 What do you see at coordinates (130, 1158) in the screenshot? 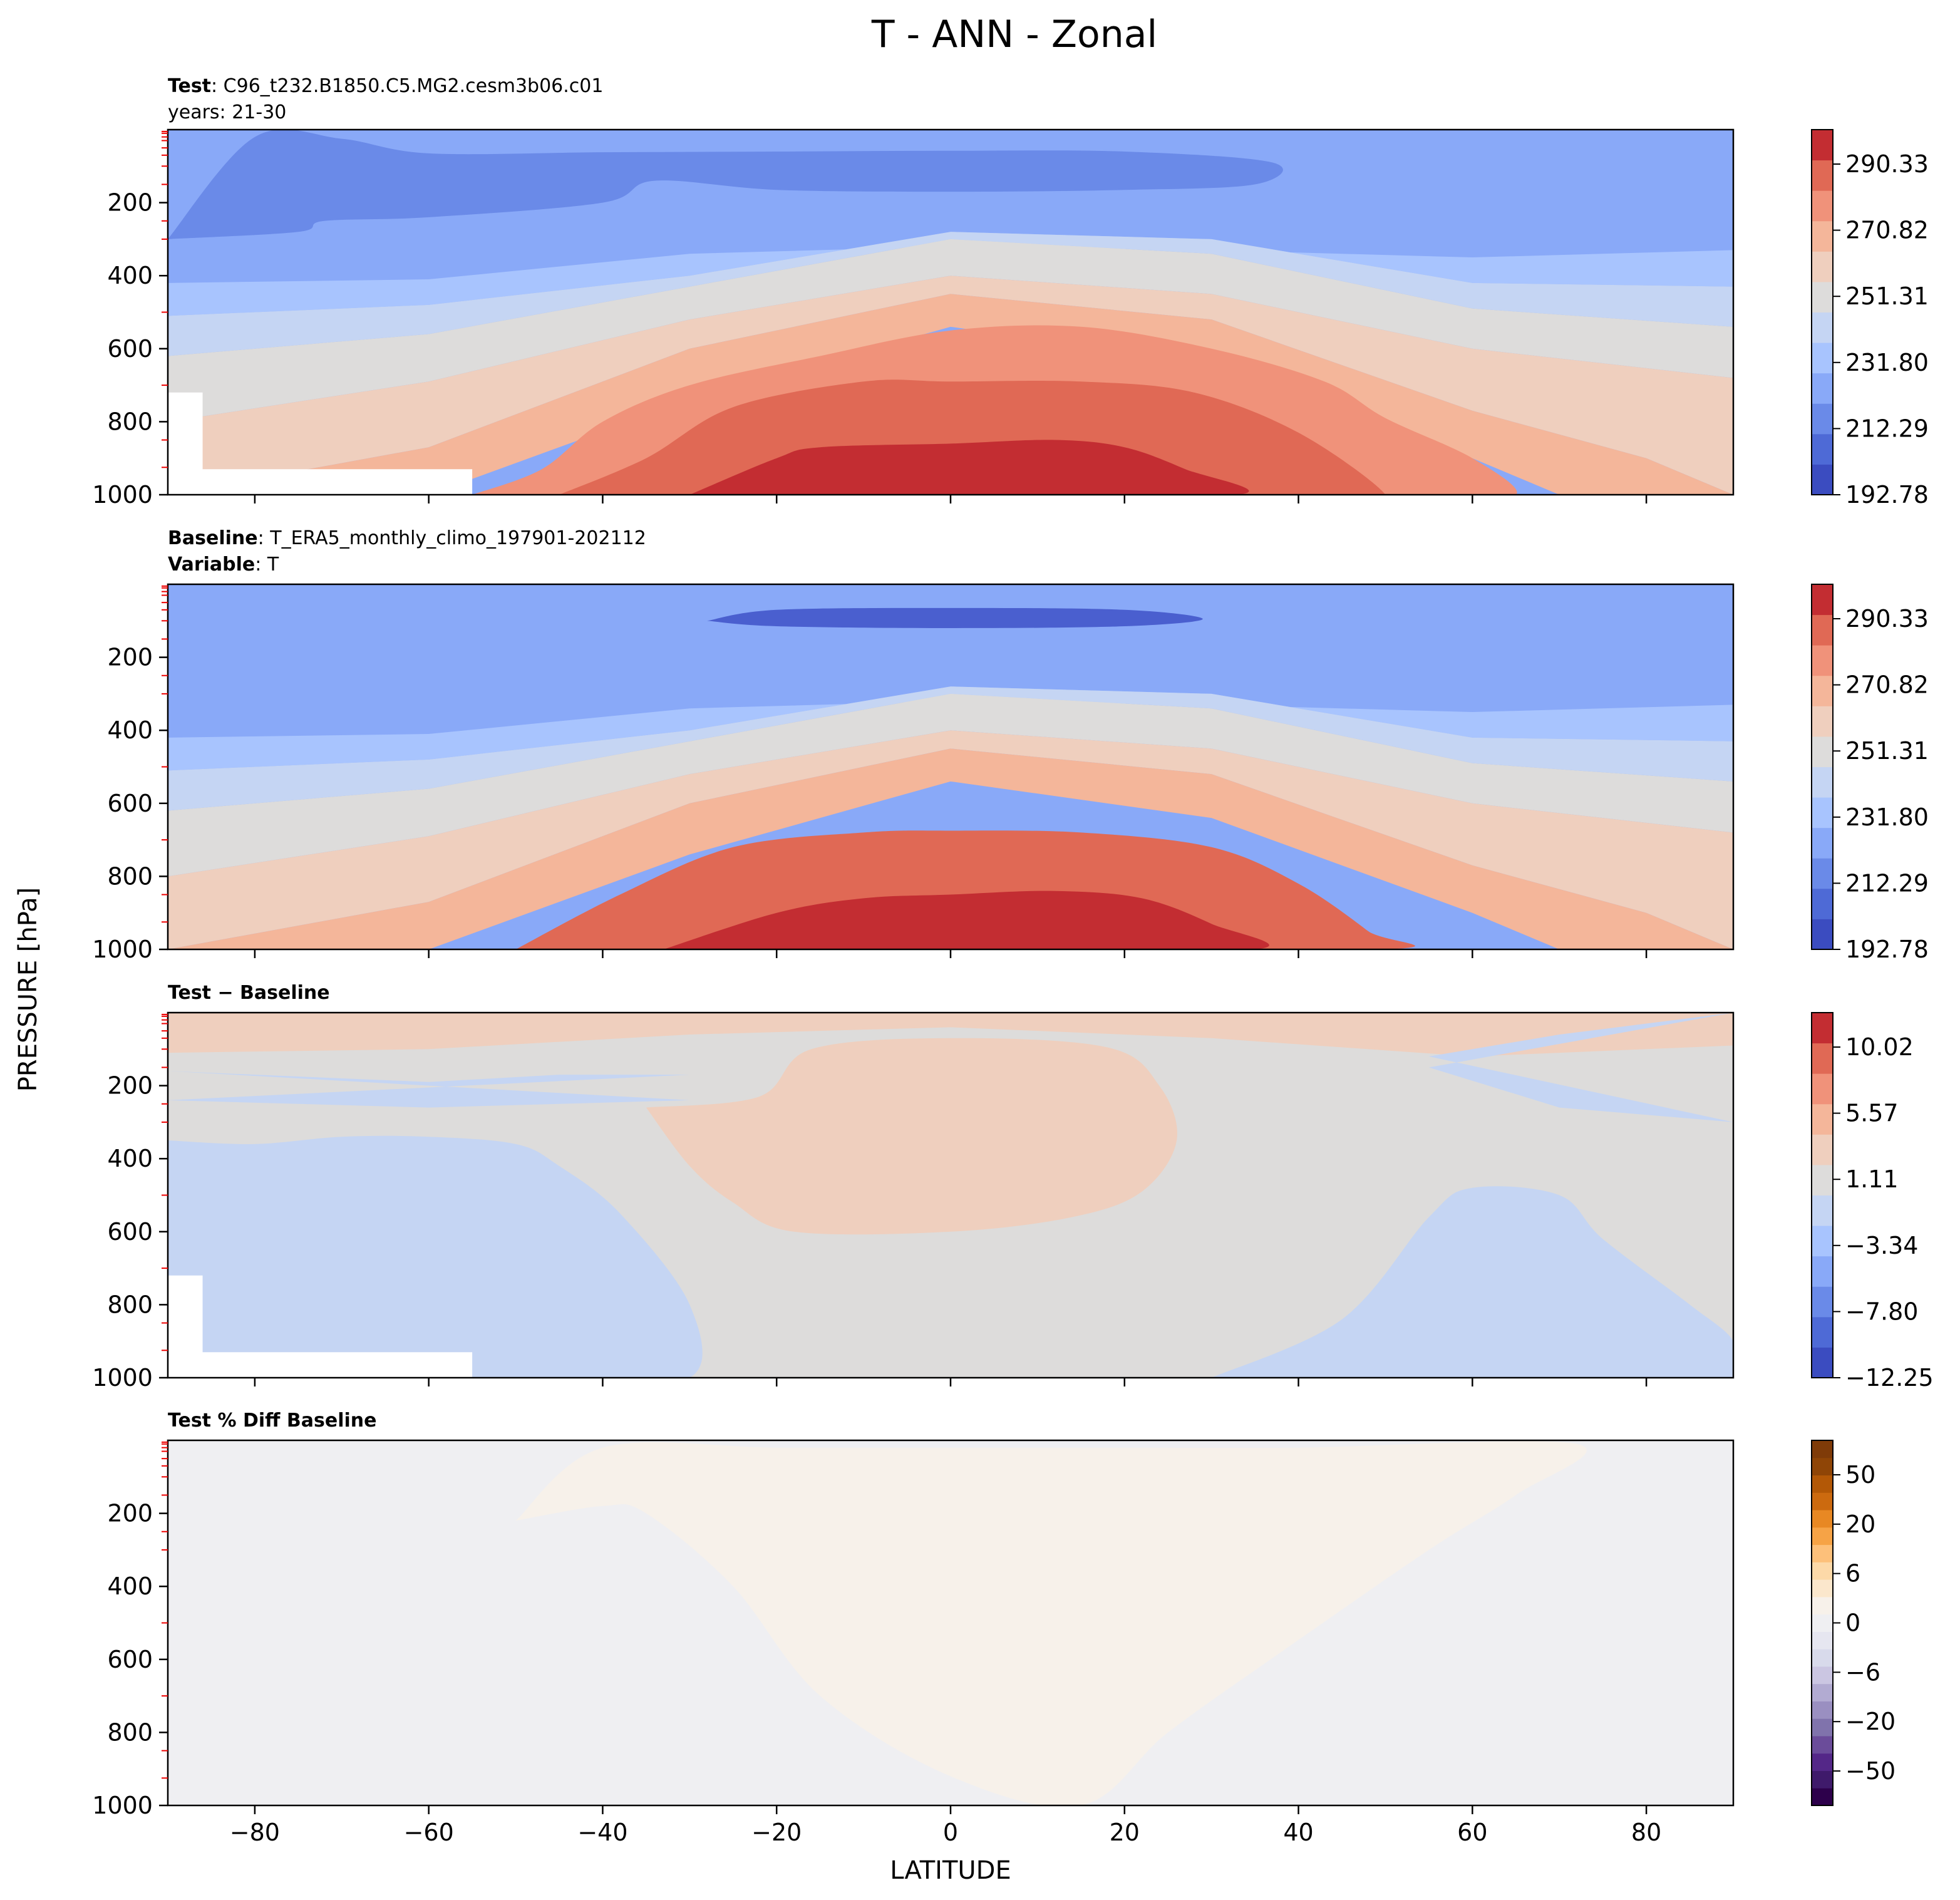
I see `y-tick-label: 400` at bounding box center [130, 1158].